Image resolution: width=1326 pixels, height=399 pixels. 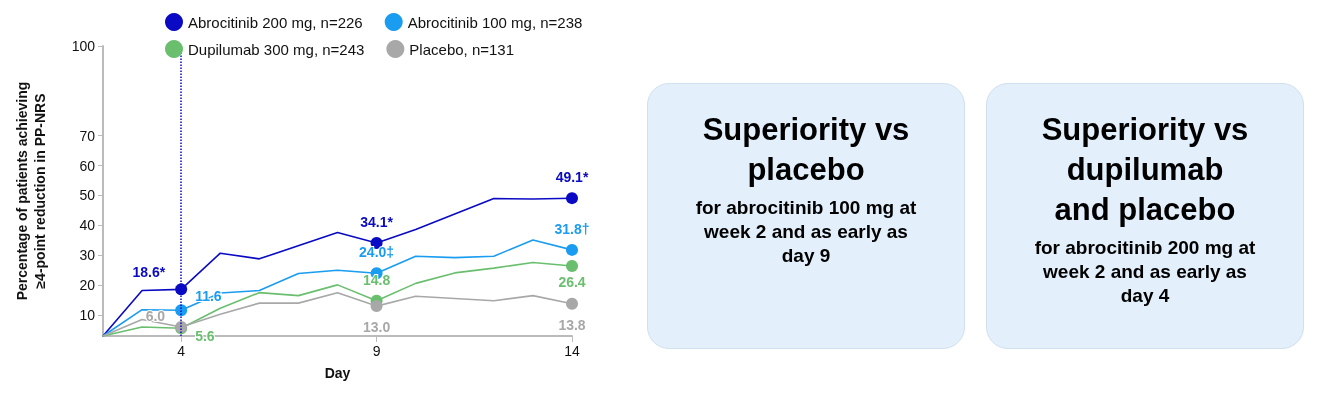 What do you see at coordinates (275, 22) in the screenshot?
I see `legend-label: Abrocitinib 200 mg, n=226` at bounding box center [275, 22].